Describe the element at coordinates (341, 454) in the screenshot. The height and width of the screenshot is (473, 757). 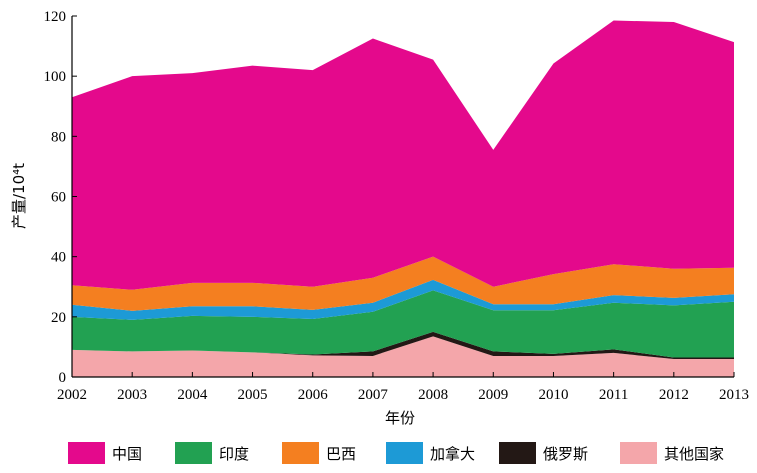
I see `legend-label: 巴西` at that location.